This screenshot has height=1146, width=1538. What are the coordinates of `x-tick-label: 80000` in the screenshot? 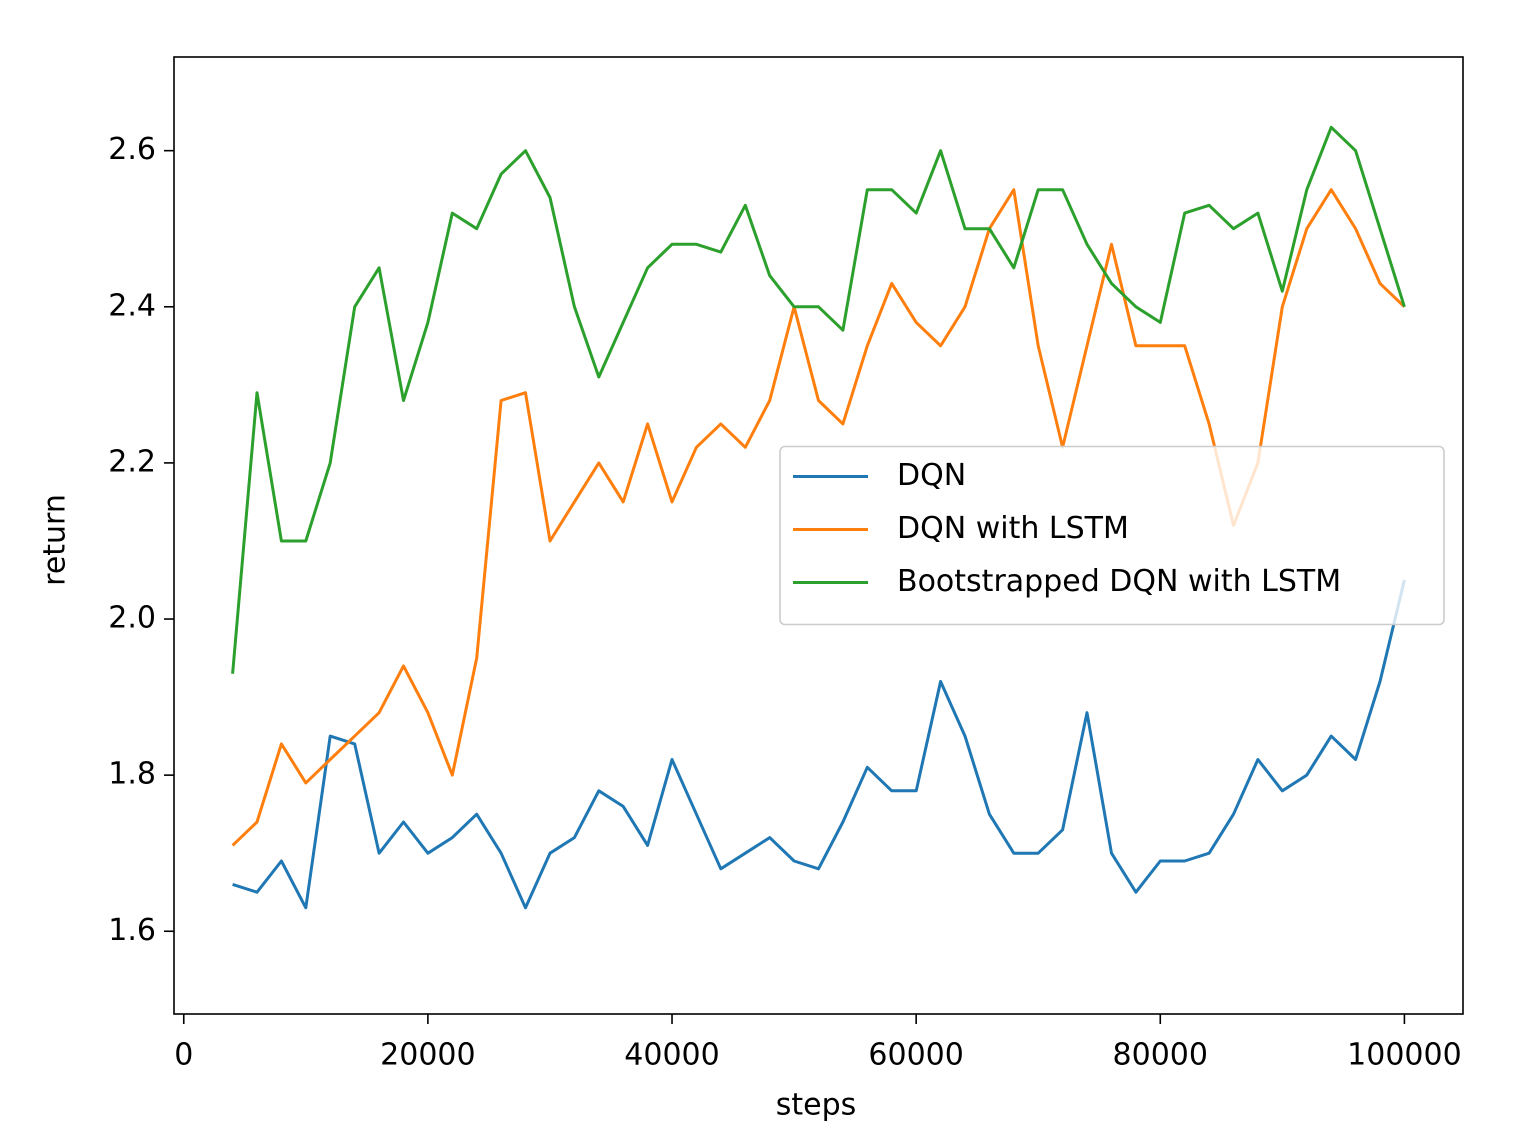 It's located at (1160, 1055).